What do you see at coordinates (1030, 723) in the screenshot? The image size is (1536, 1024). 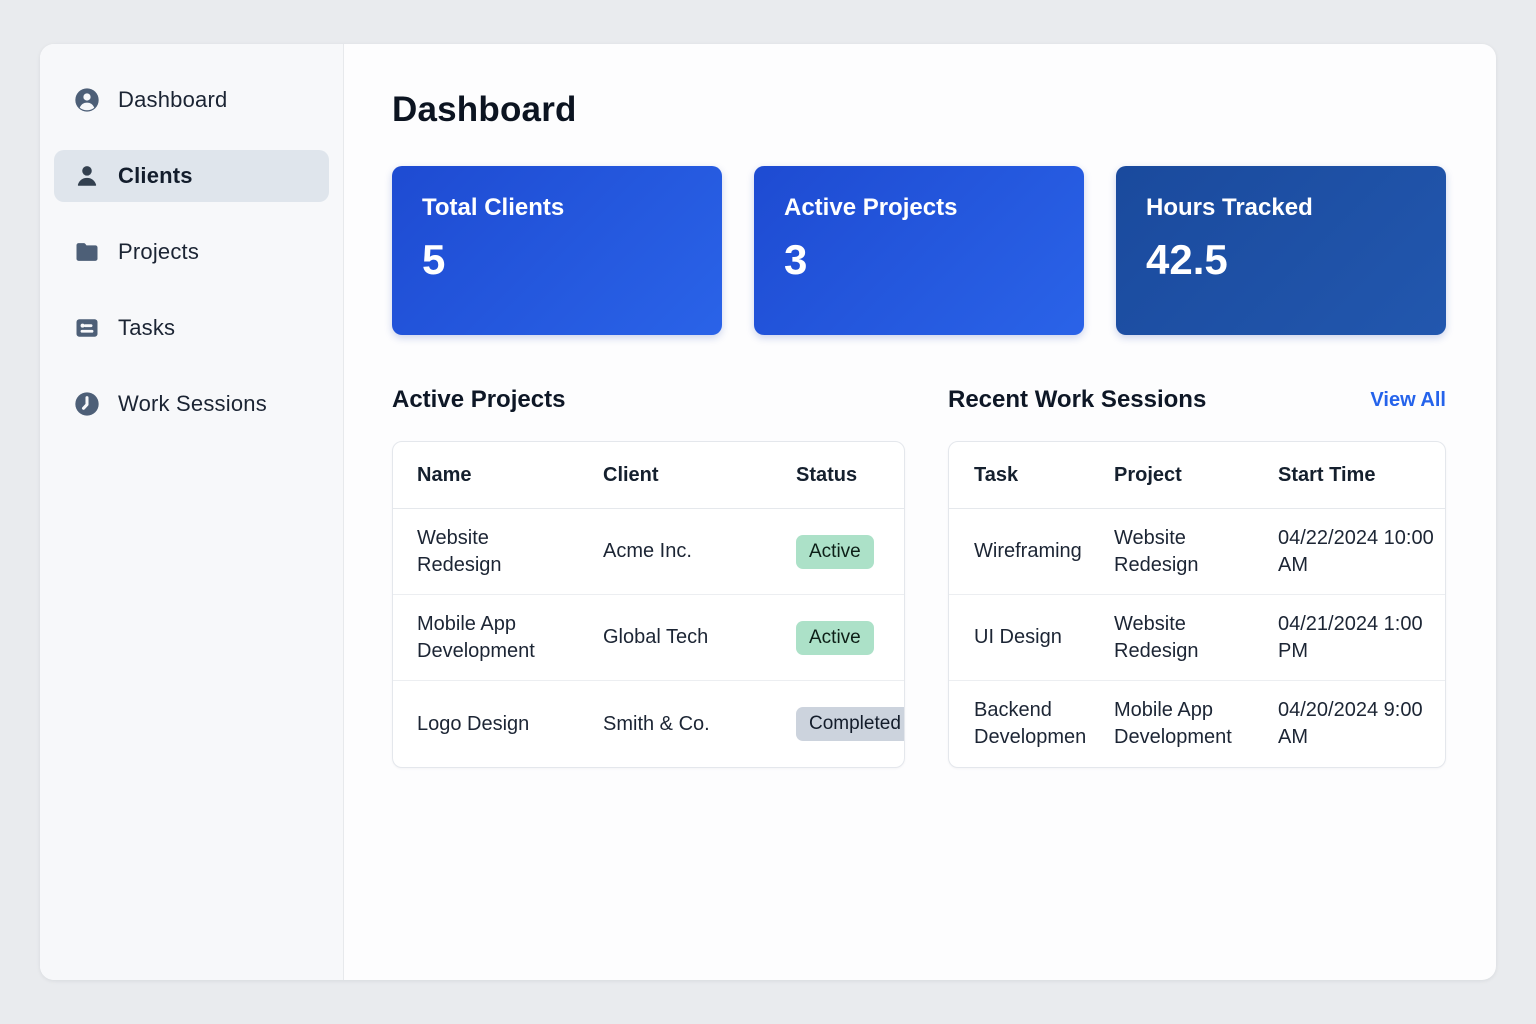 I see `session-task: Backend Developmen` at bounding box center [1030, 723].